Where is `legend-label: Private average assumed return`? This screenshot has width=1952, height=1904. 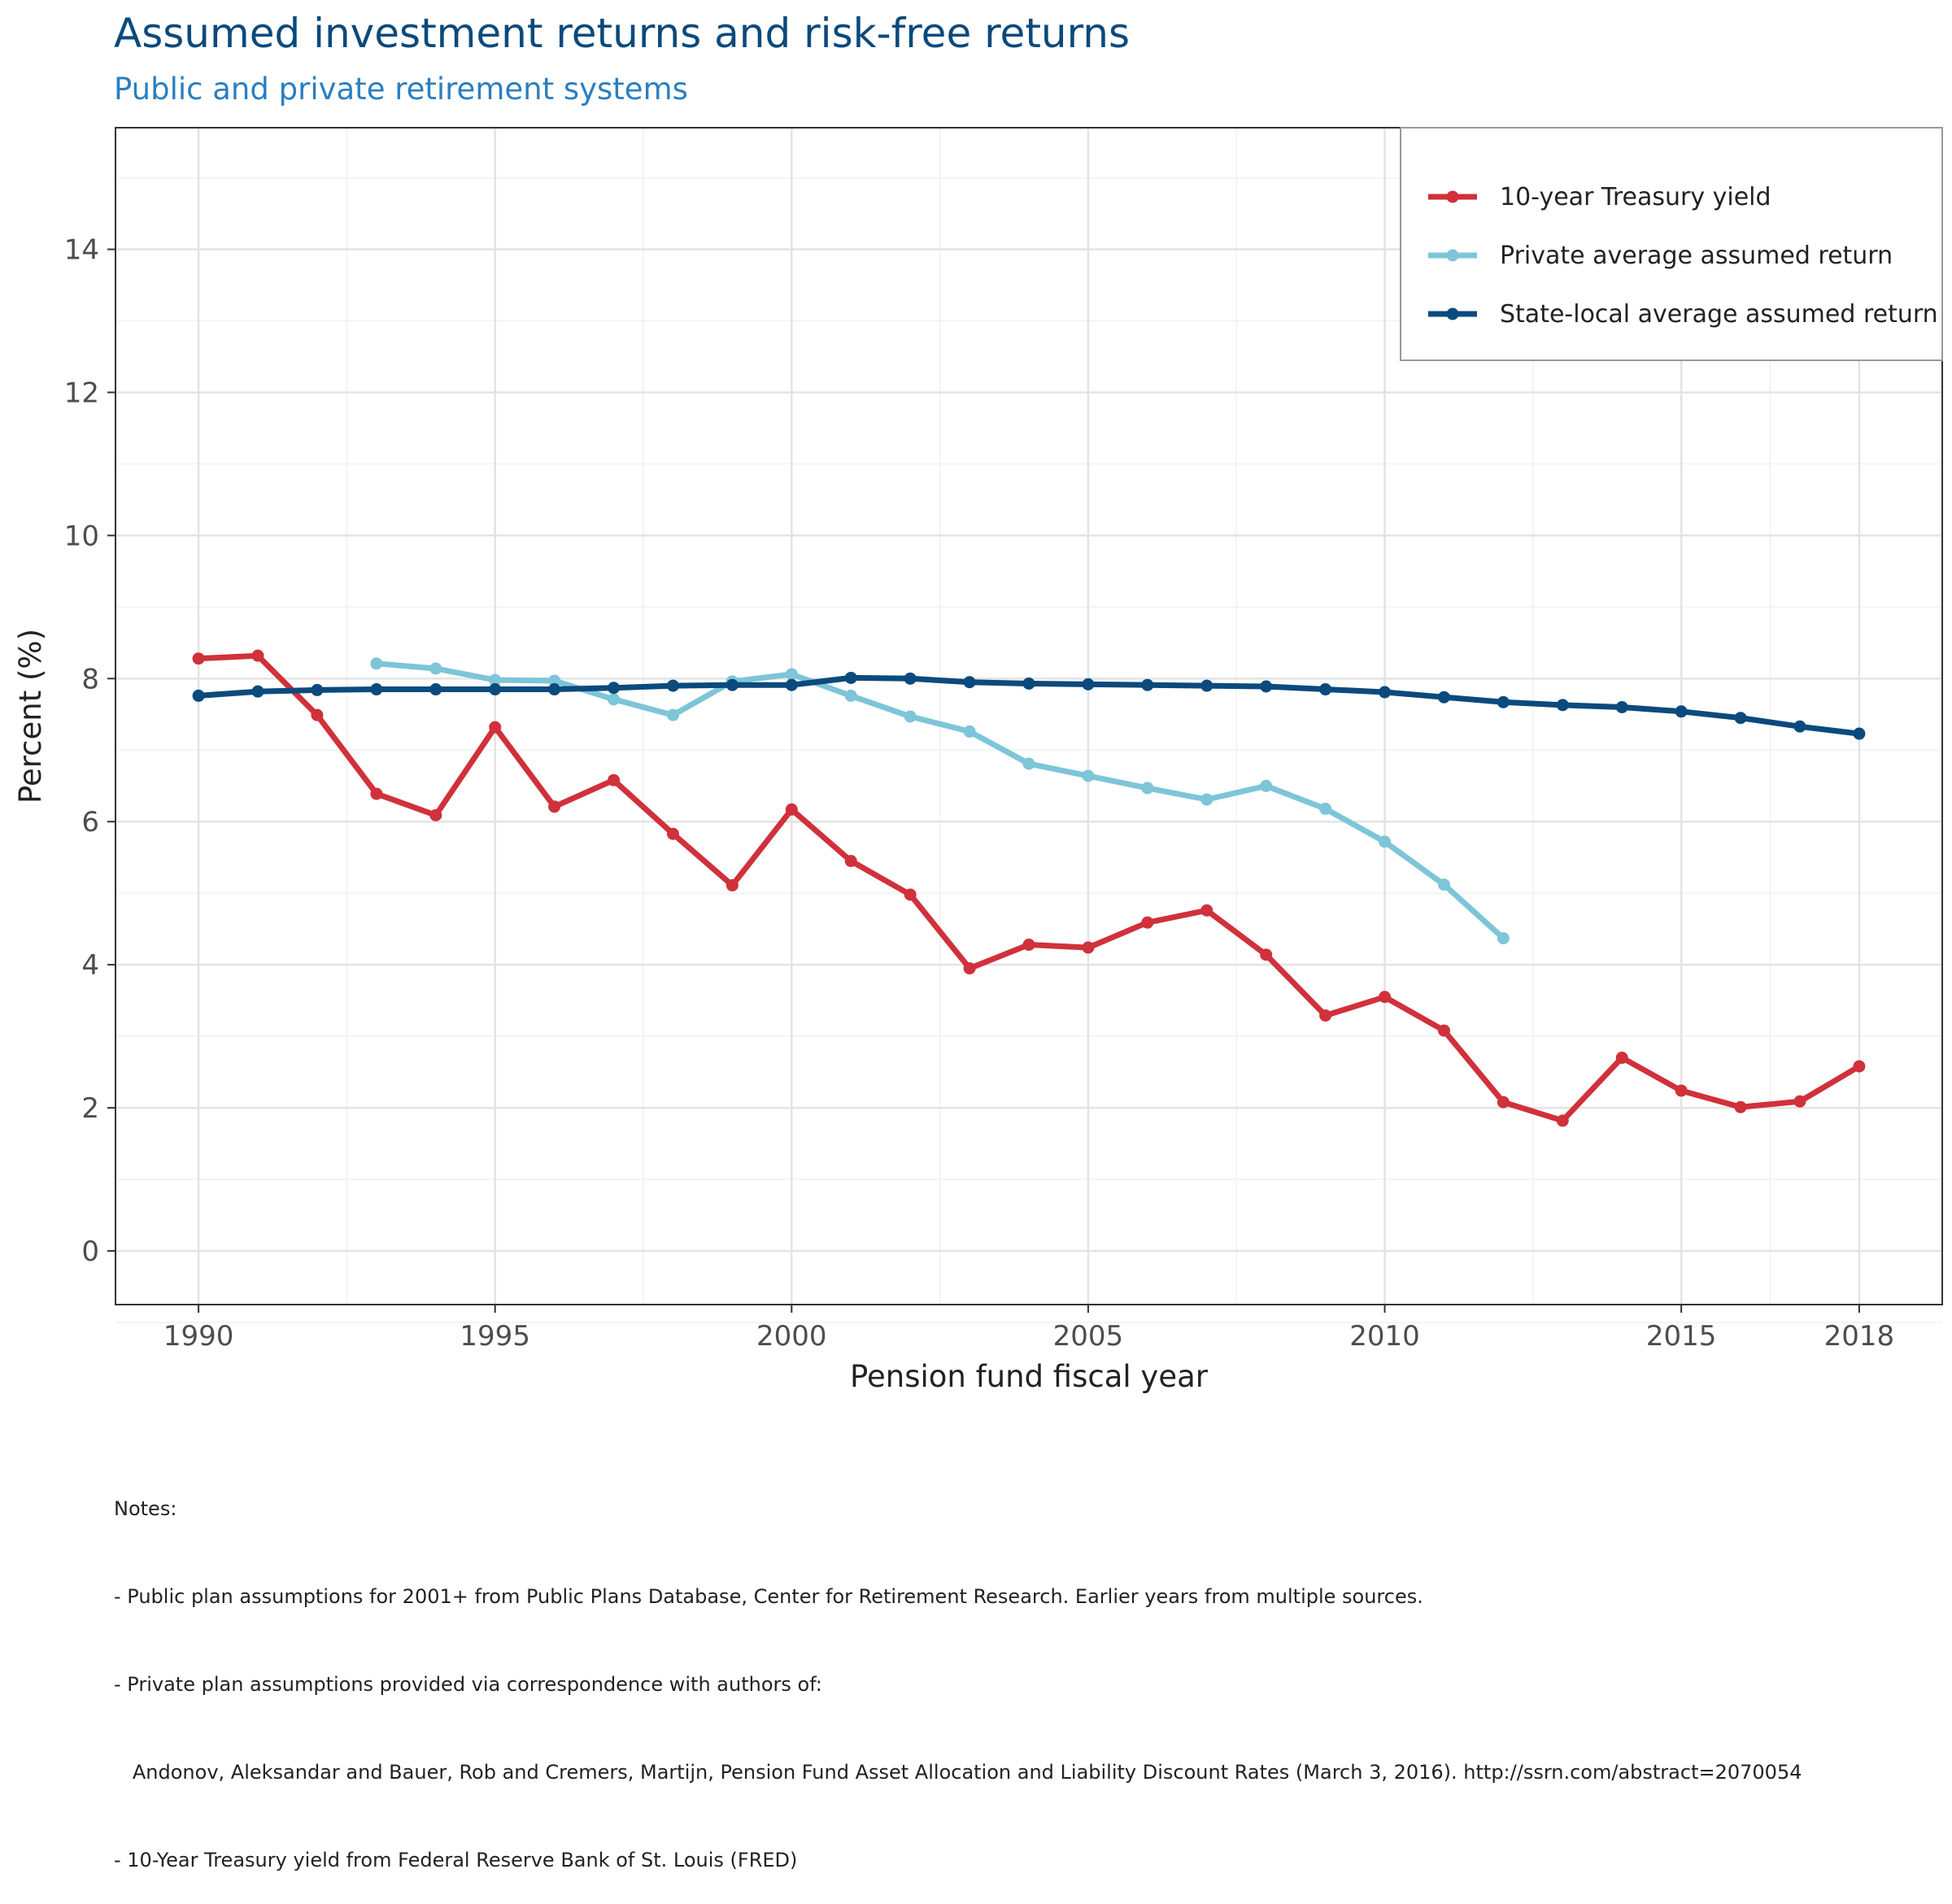 legend-label: Private average assumed return is located at coordinates (1696, 256).